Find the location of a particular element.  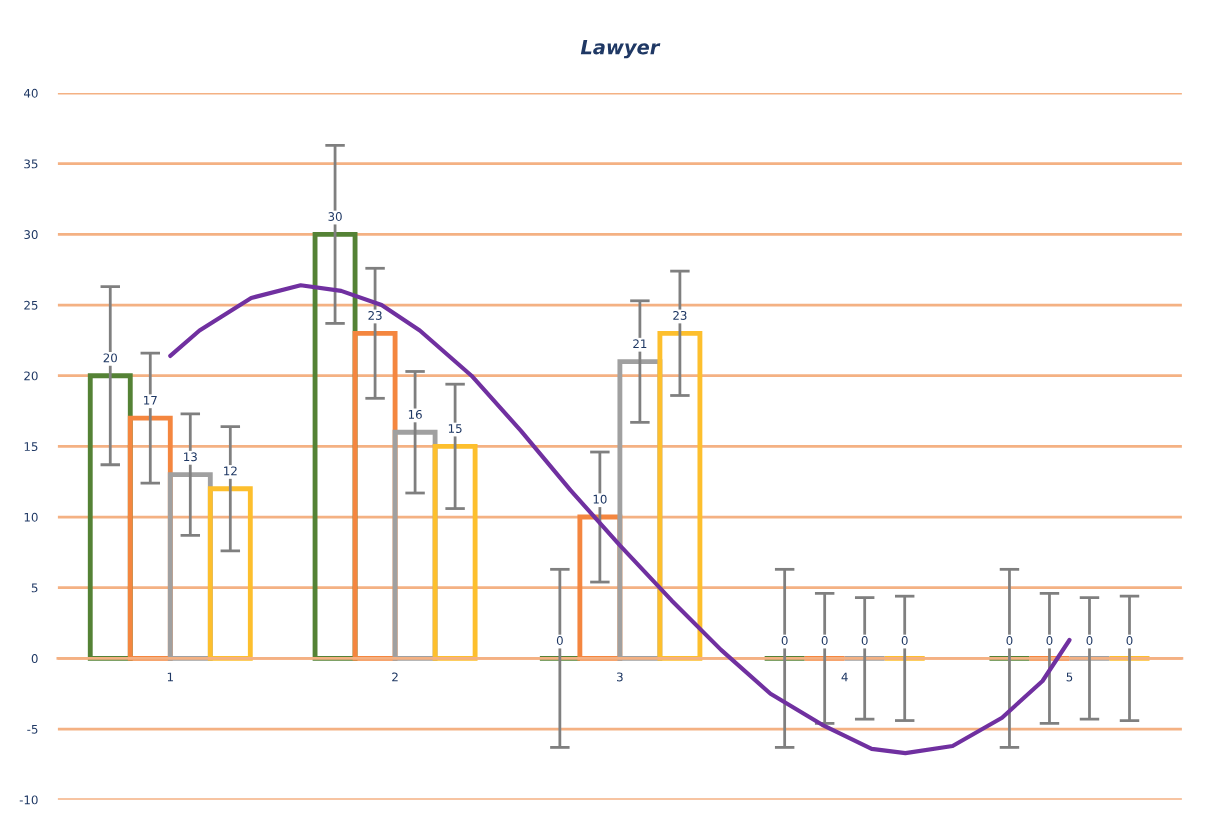

x-tick-label: 5 is located at coordinates (1069, 677).